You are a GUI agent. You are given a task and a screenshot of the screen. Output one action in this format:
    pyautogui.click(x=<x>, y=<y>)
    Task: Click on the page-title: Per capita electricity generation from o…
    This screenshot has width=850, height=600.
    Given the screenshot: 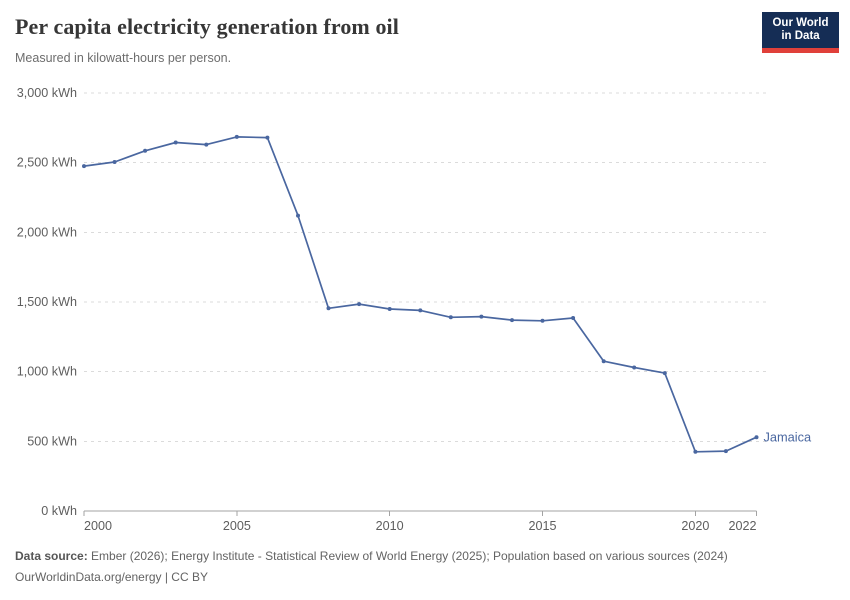 What is the action you would take?
    pyautogui.click(x=207, y=26)
    